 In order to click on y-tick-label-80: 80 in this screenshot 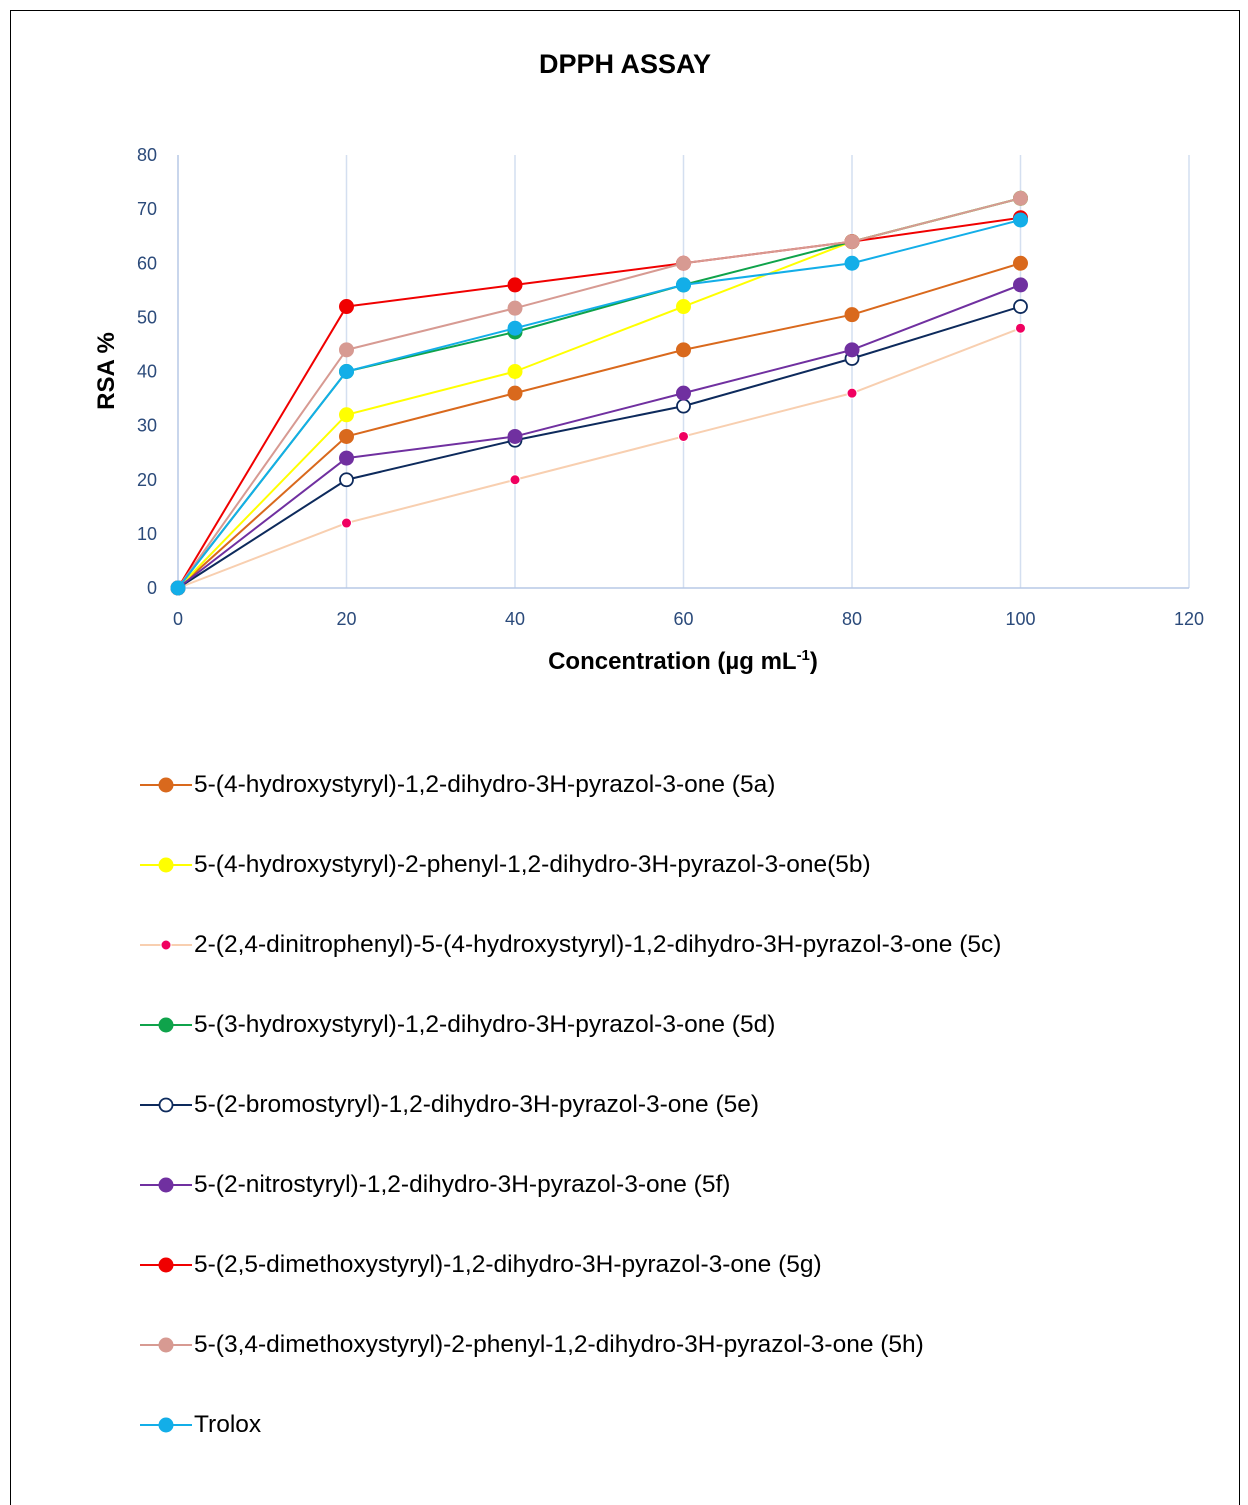, I will do `click(147, 155)`.